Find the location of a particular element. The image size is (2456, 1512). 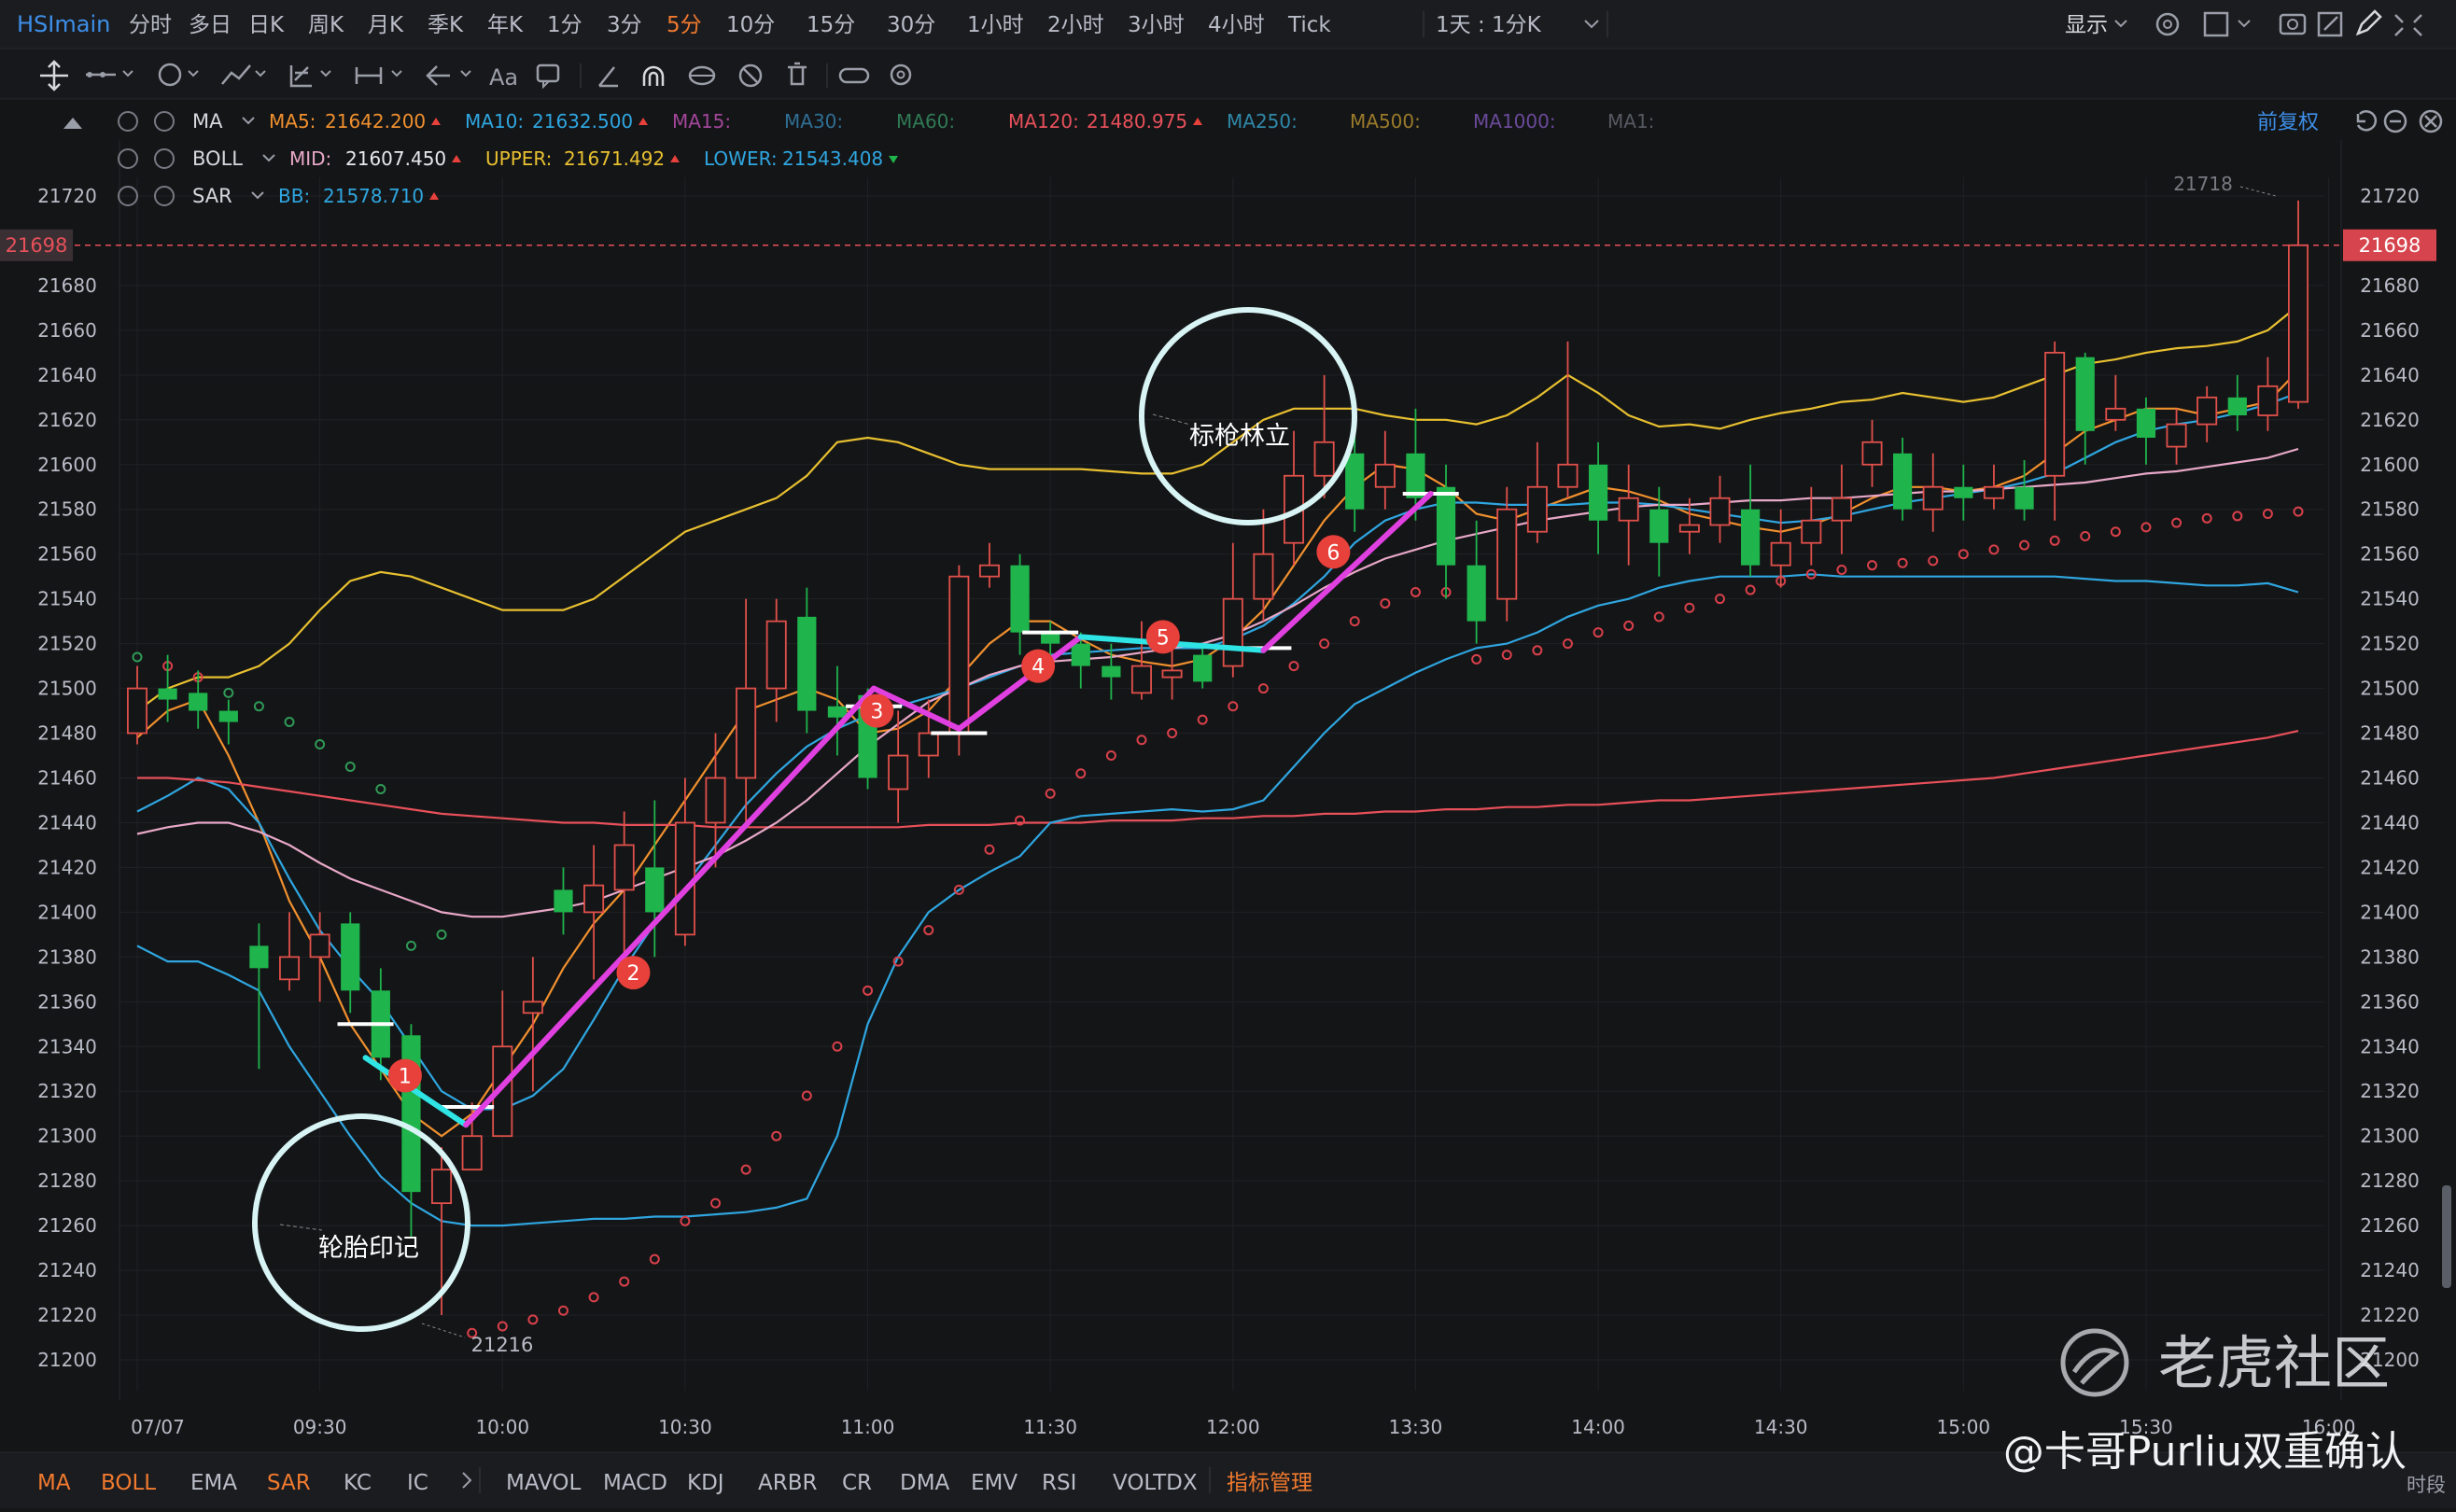

signal-badge is located at coordinates (1333, 552).